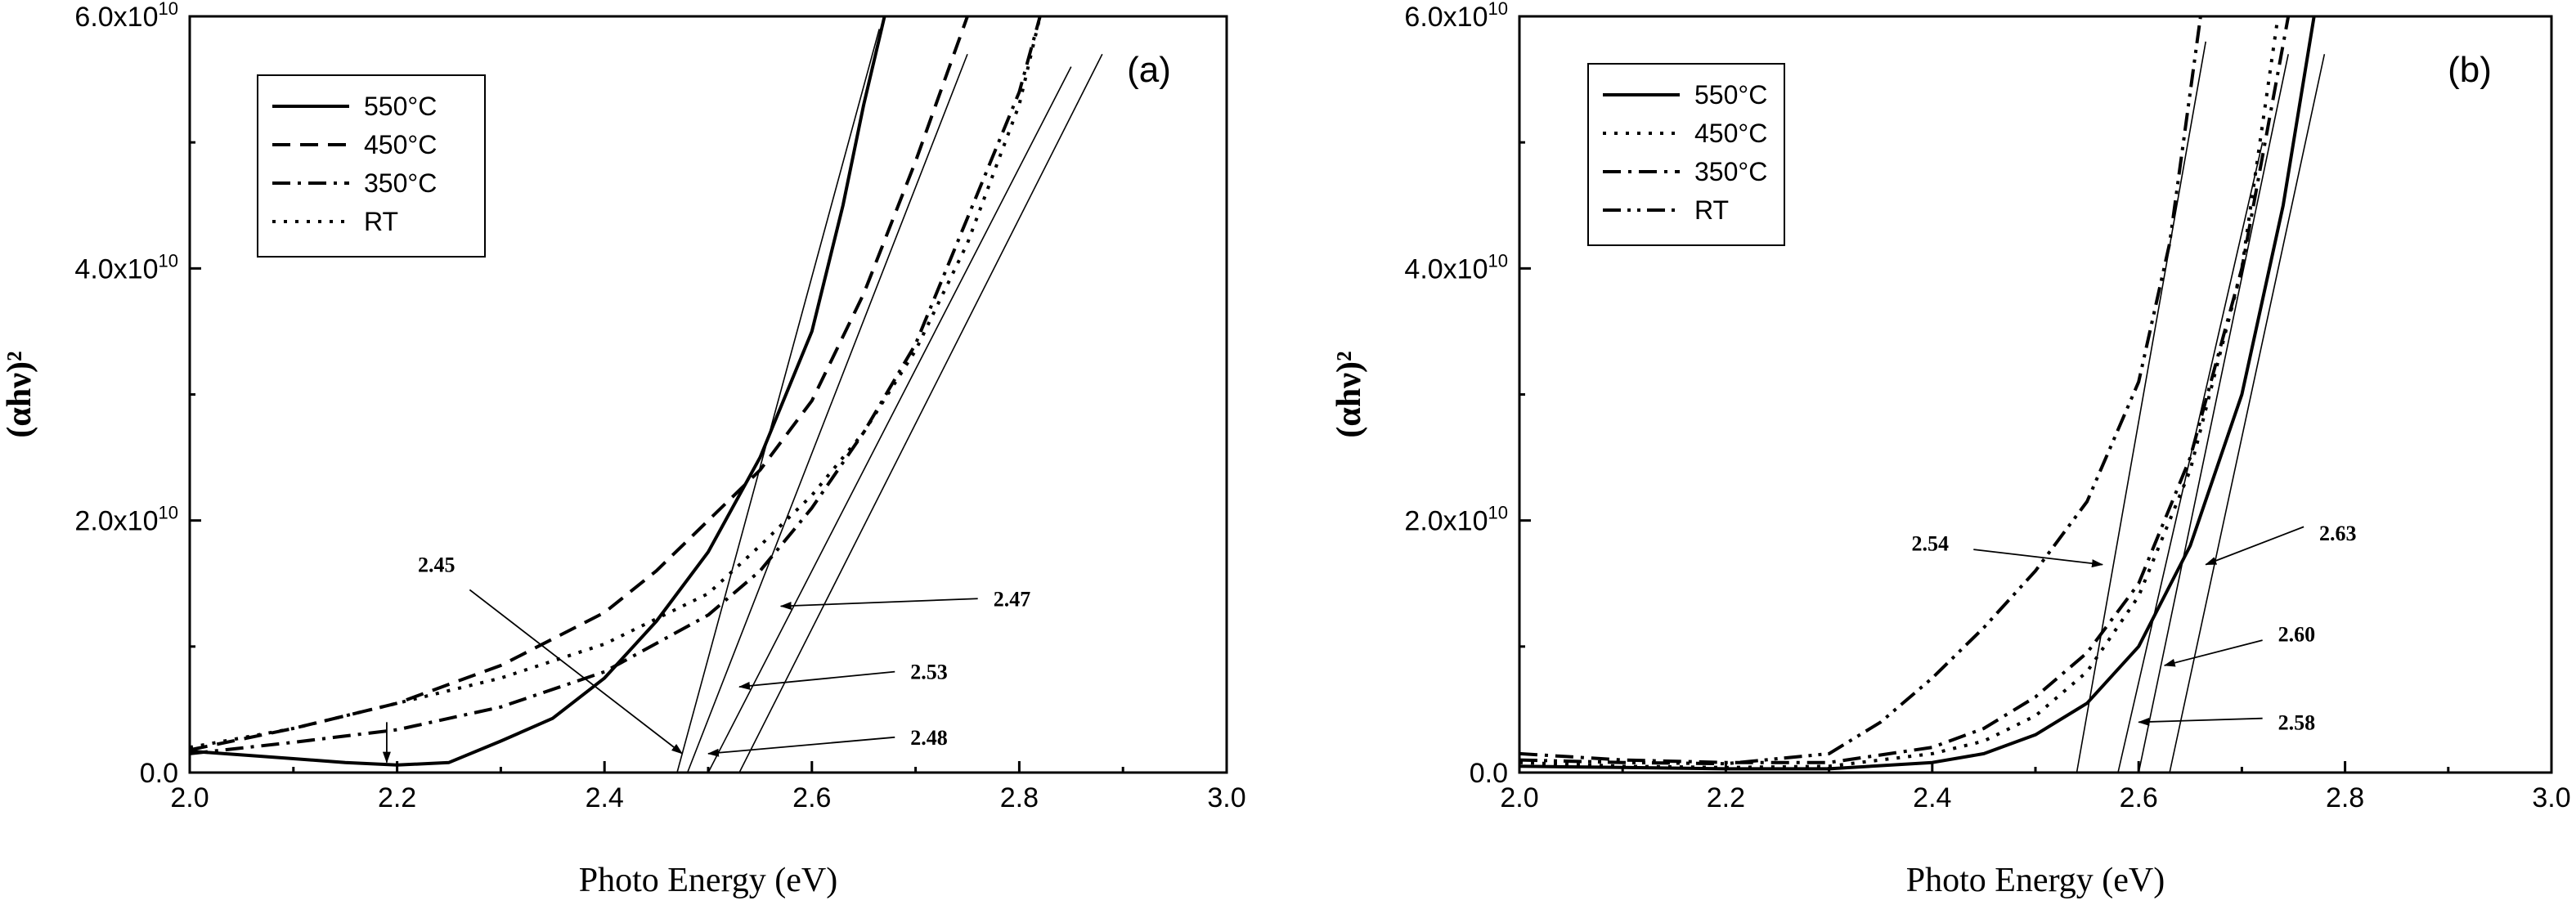  What do you see at coordinates (1020, 797) in the screenshot?
I see `panel-a-x-tick-label: 2.8` at bounding box center [1020, 797].